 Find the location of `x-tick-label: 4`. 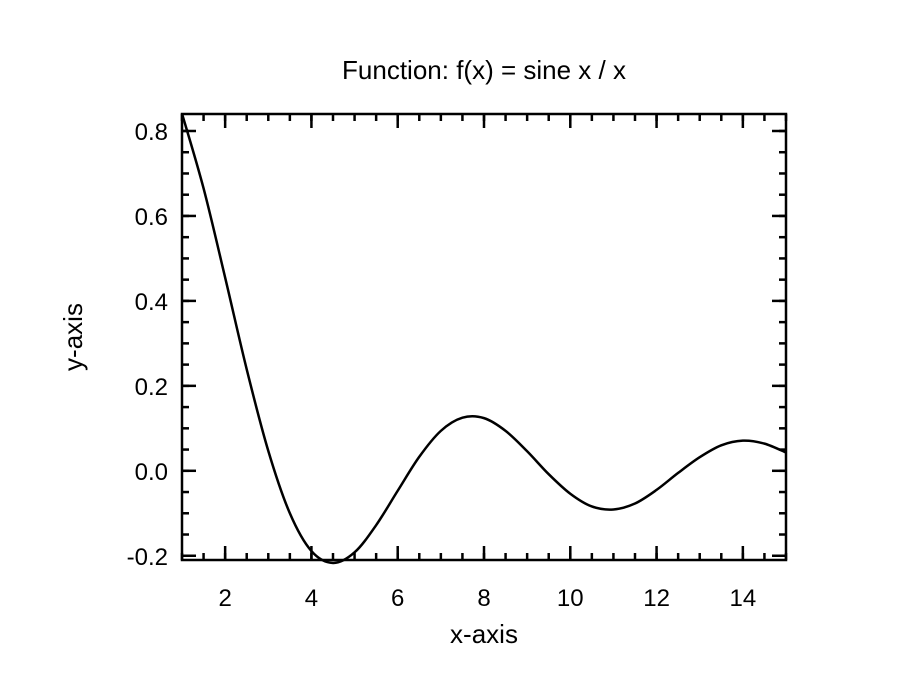

x-tick-label: 4 is located at coordinates (311, 598).